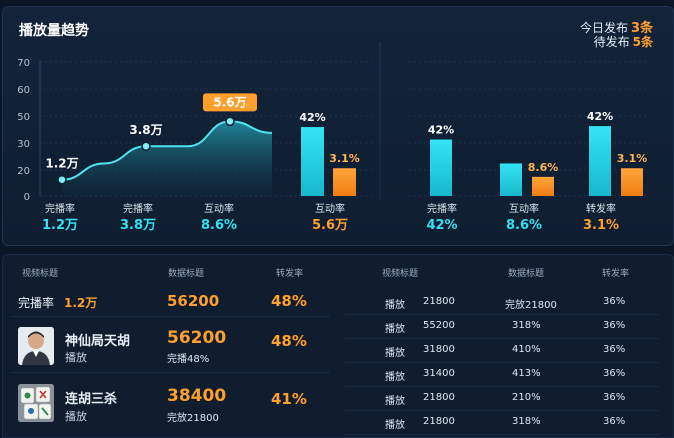 The width and height of the screenshot is (674, 438). What do you see at coordinates (186, 274) in the screenshot?
I see `left-header-data: 数据标题` at bounding box center [186, 274].